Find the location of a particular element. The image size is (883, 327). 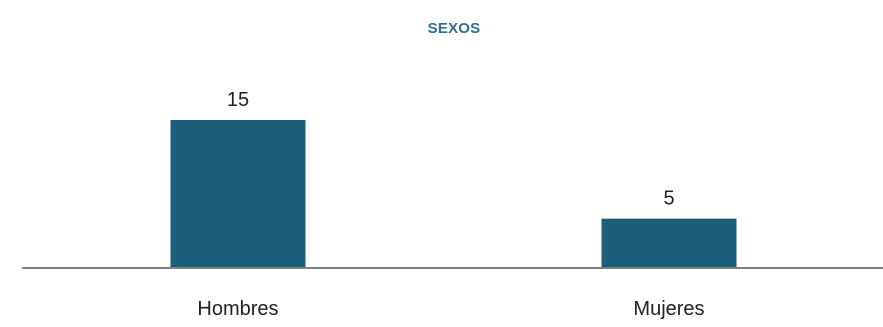

bar-hombres is located at coordinates (238, 194).